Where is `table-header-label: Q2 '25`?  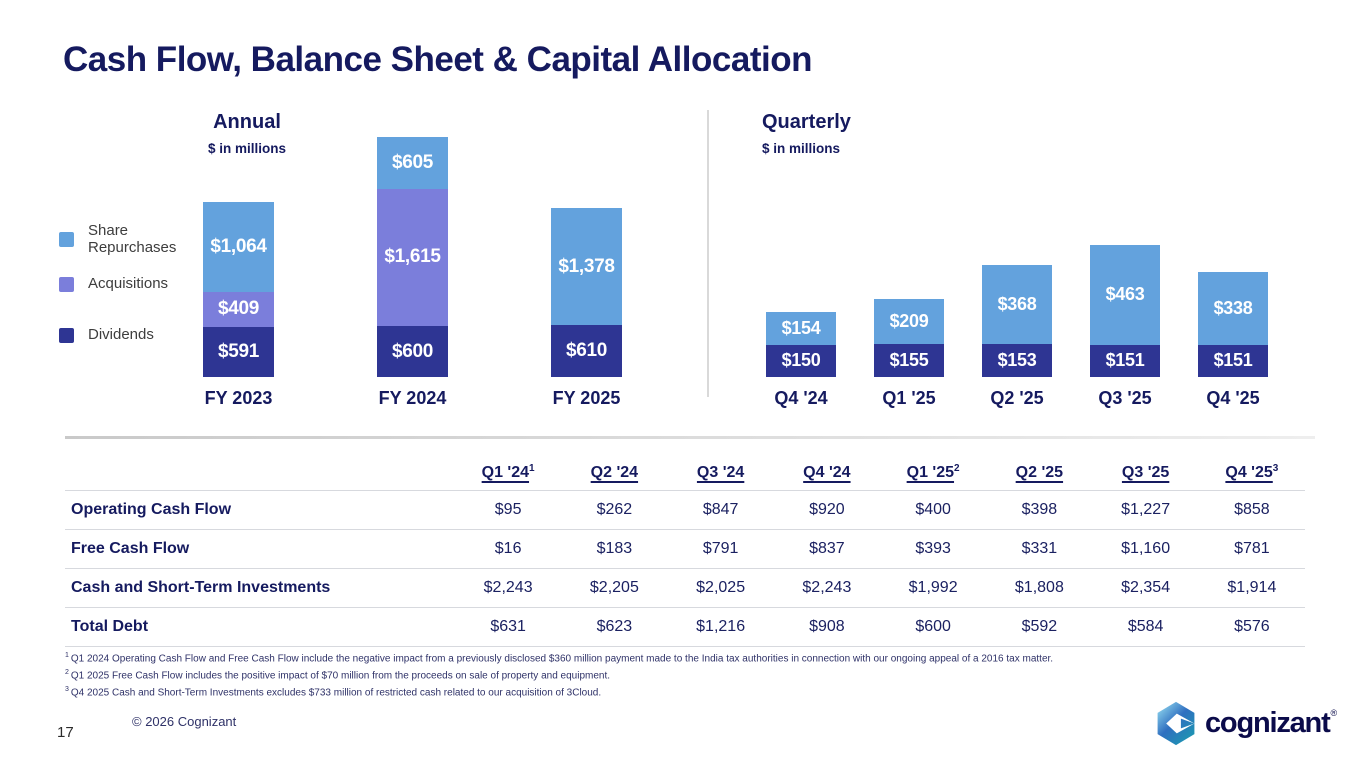
table-header-label: Q2 '25 is located at coordinates (1039, 472).